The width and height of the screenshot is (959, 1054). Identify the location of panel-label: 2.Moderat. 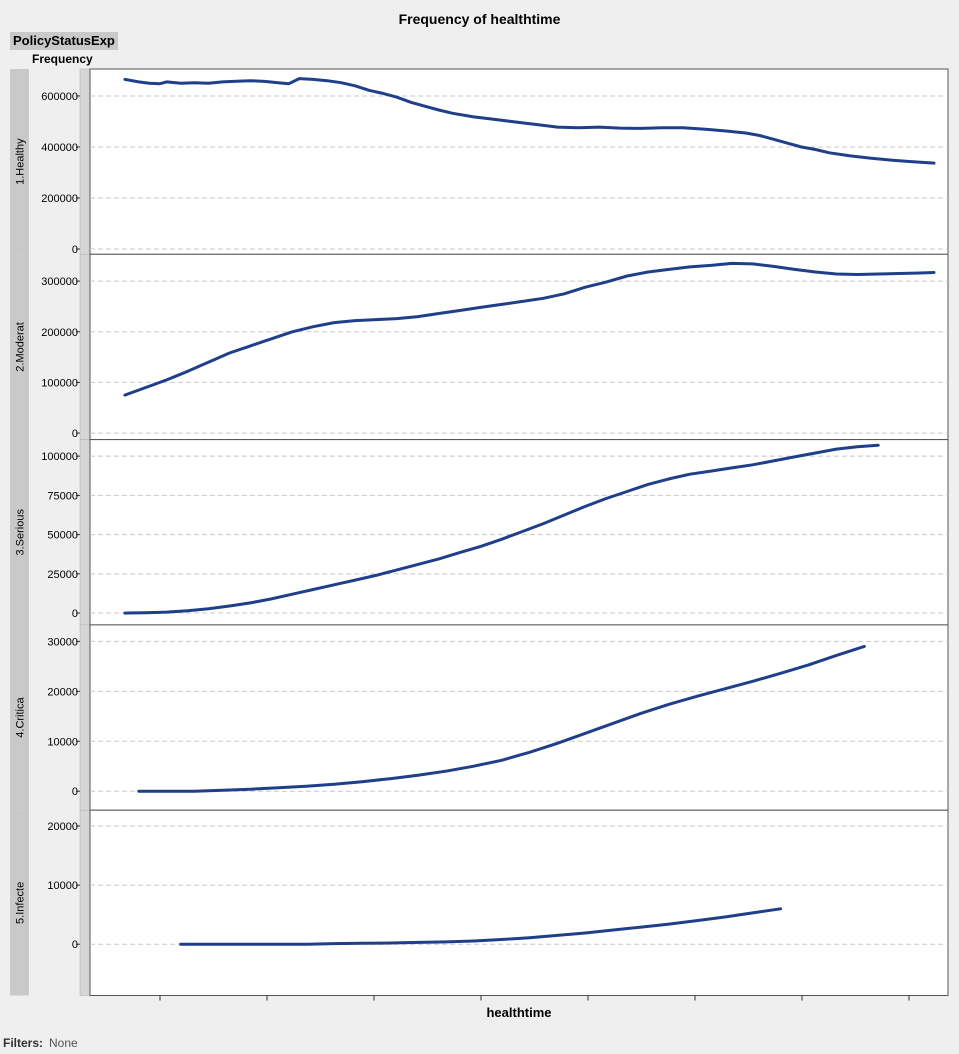
(21, 347).